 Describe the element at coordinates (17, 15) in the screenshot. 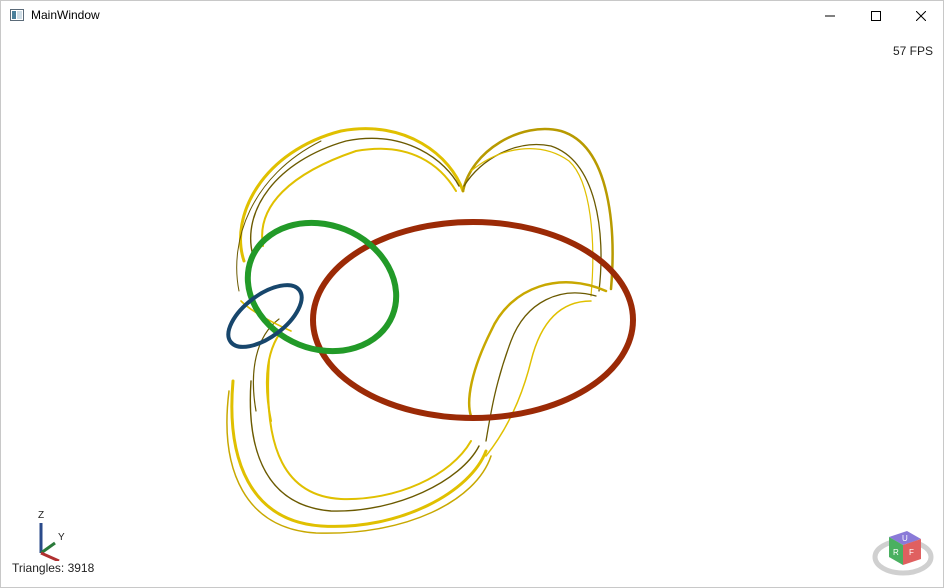

I see `app-window-icon` at that location.